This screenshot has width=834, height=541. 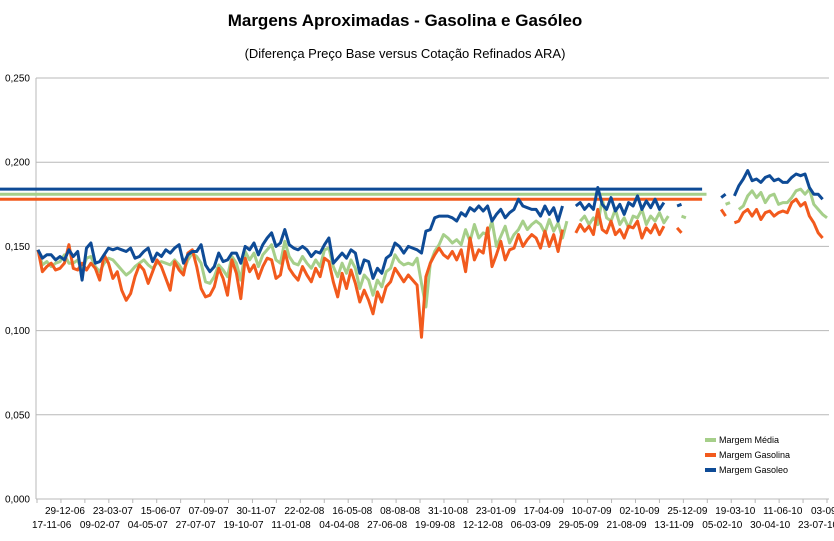 What do you see at coordinates (304, 511) in the screenshot?
I see `x-tick-label: 22-02-08` at bounding box center [304, 511].